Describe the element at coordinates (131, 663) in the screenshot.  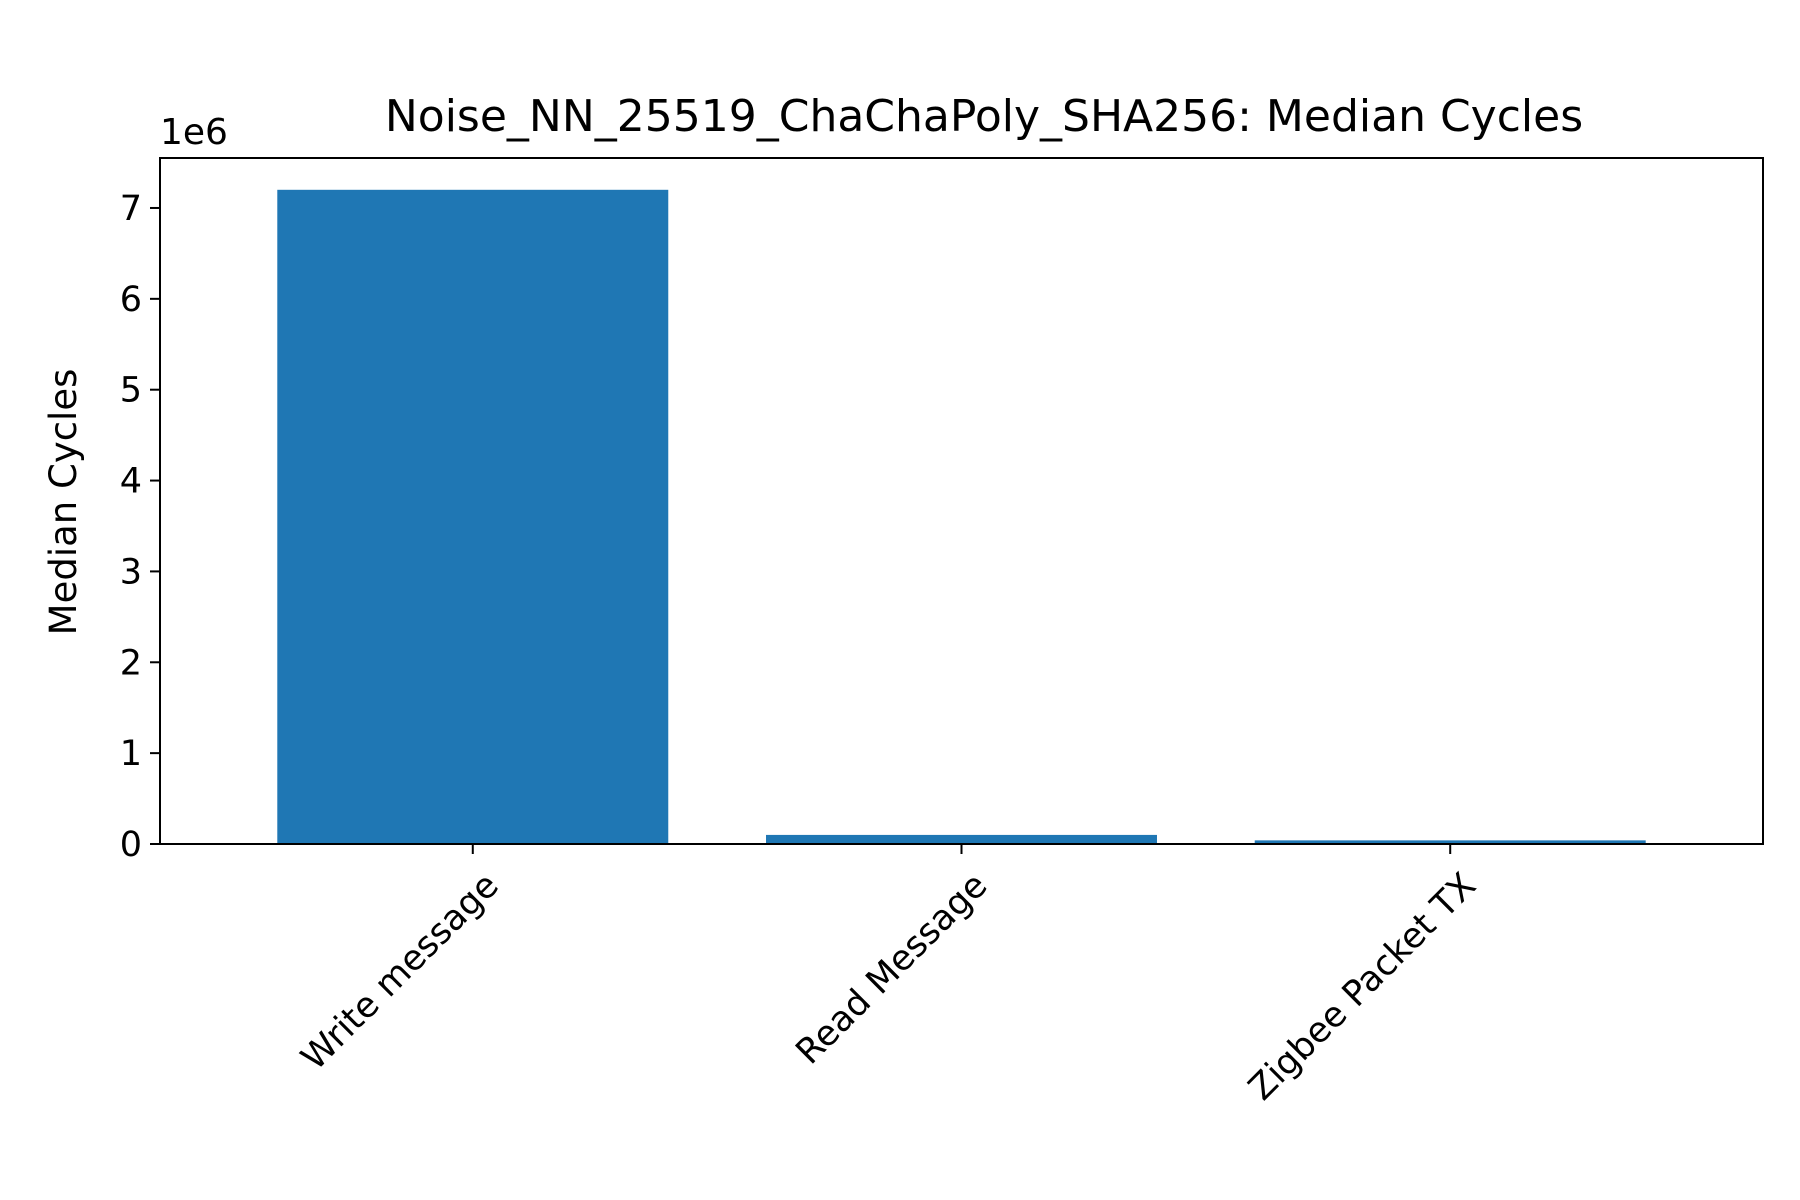
I see `y-tick-label: 2` at that location.